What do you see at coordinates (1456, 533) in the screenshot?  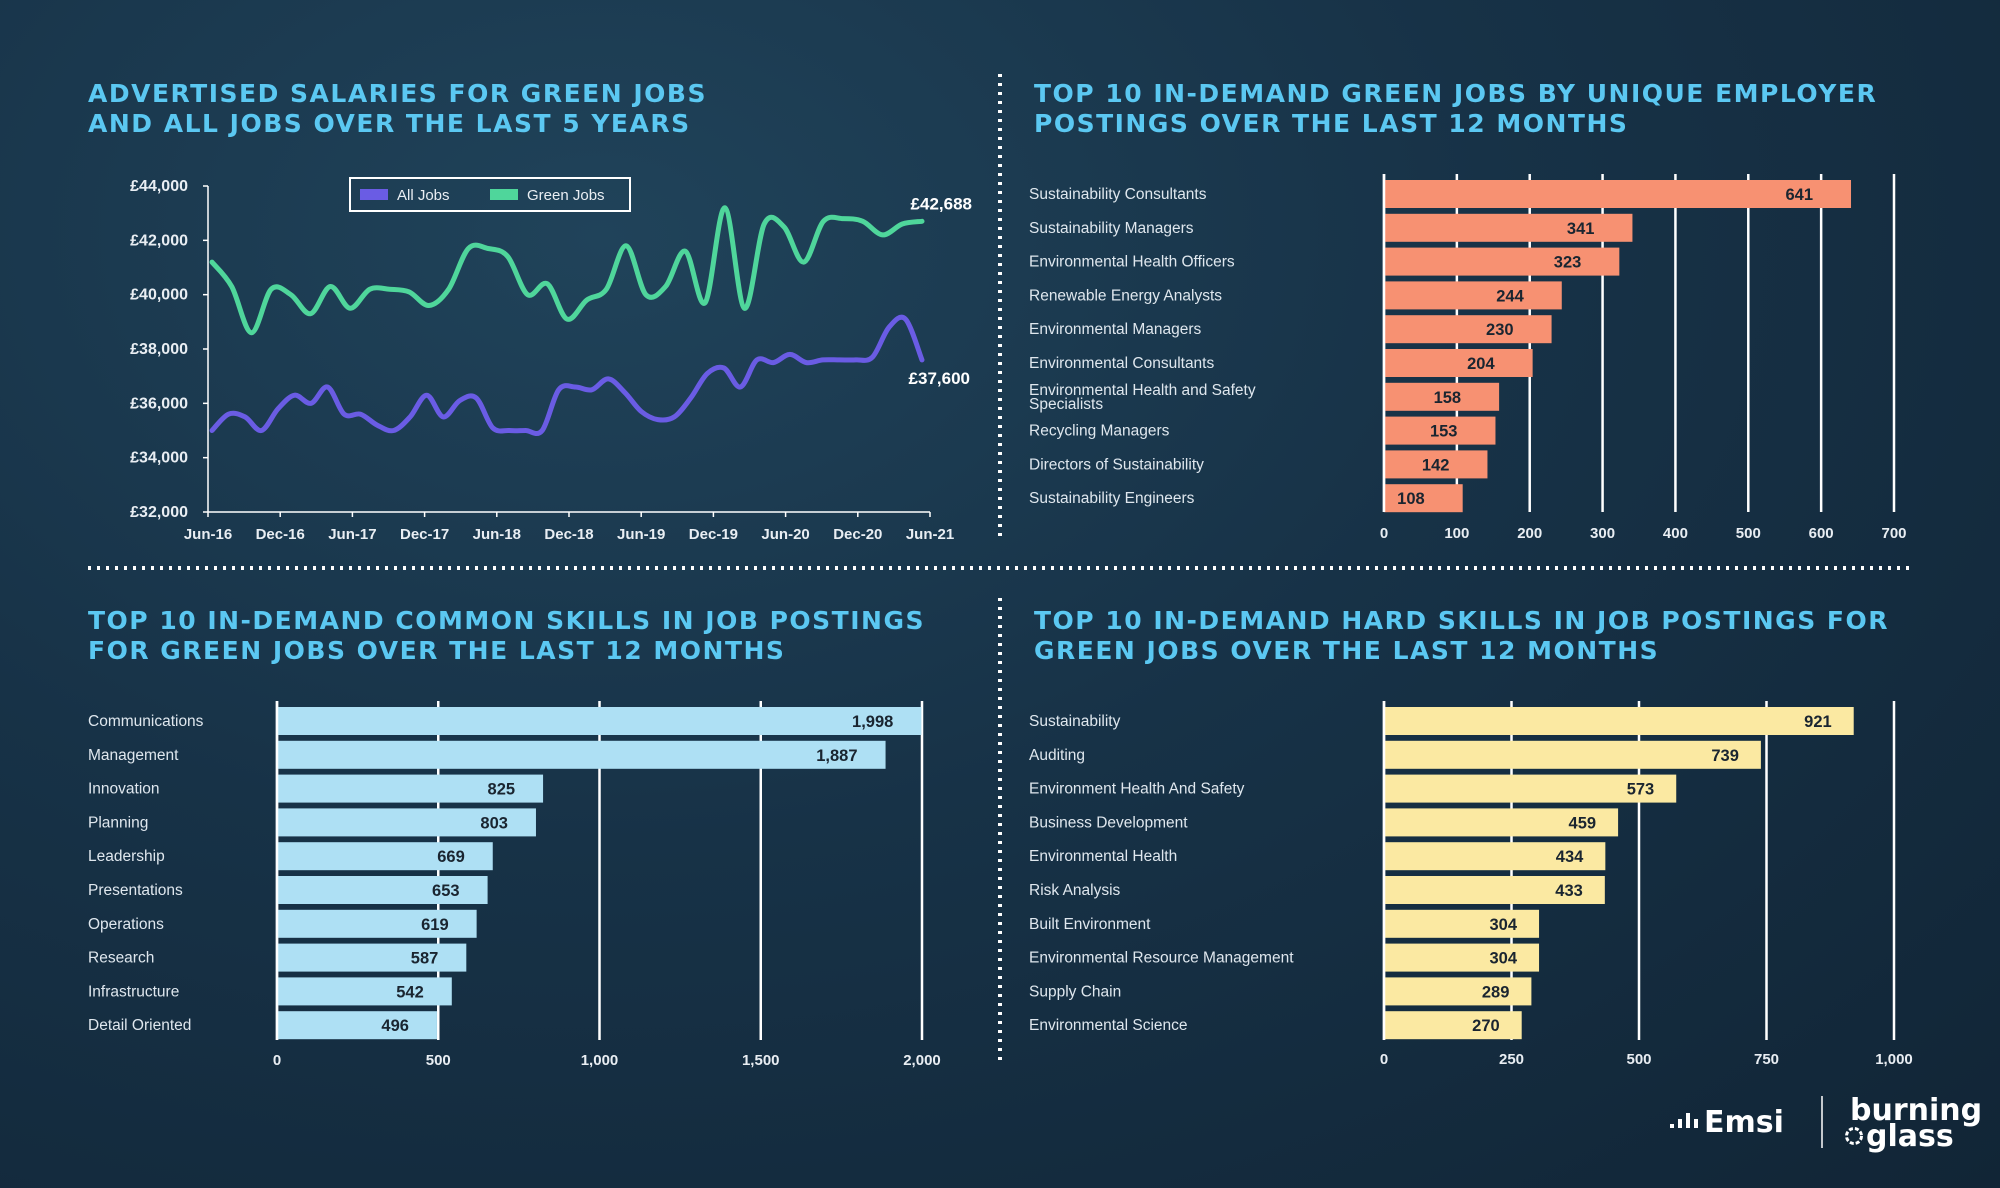 I see `x-tick-label: 100` at bounding box center [1456, 533].